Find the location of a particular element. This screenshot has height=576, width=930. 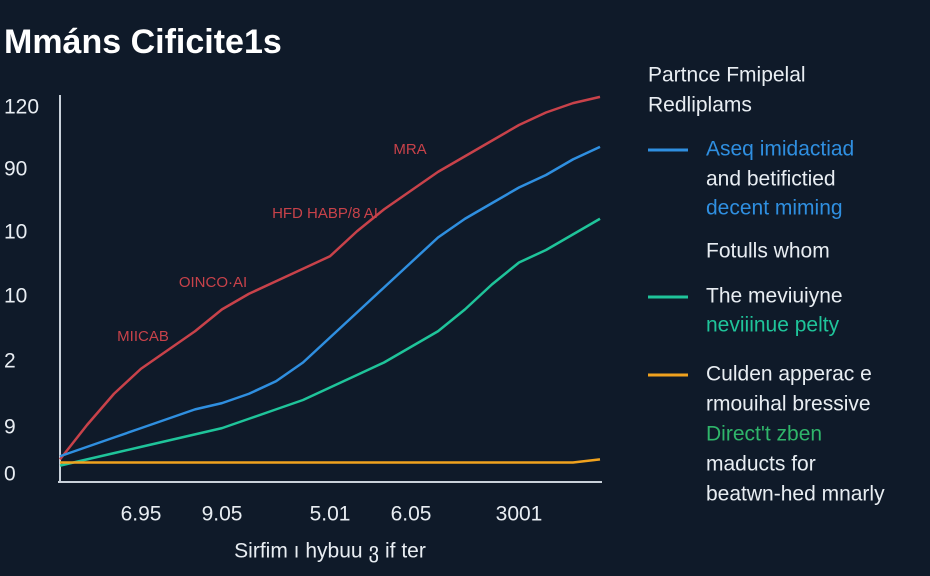

x-tick-label: 6.95 is located at coordinates (141, 514).